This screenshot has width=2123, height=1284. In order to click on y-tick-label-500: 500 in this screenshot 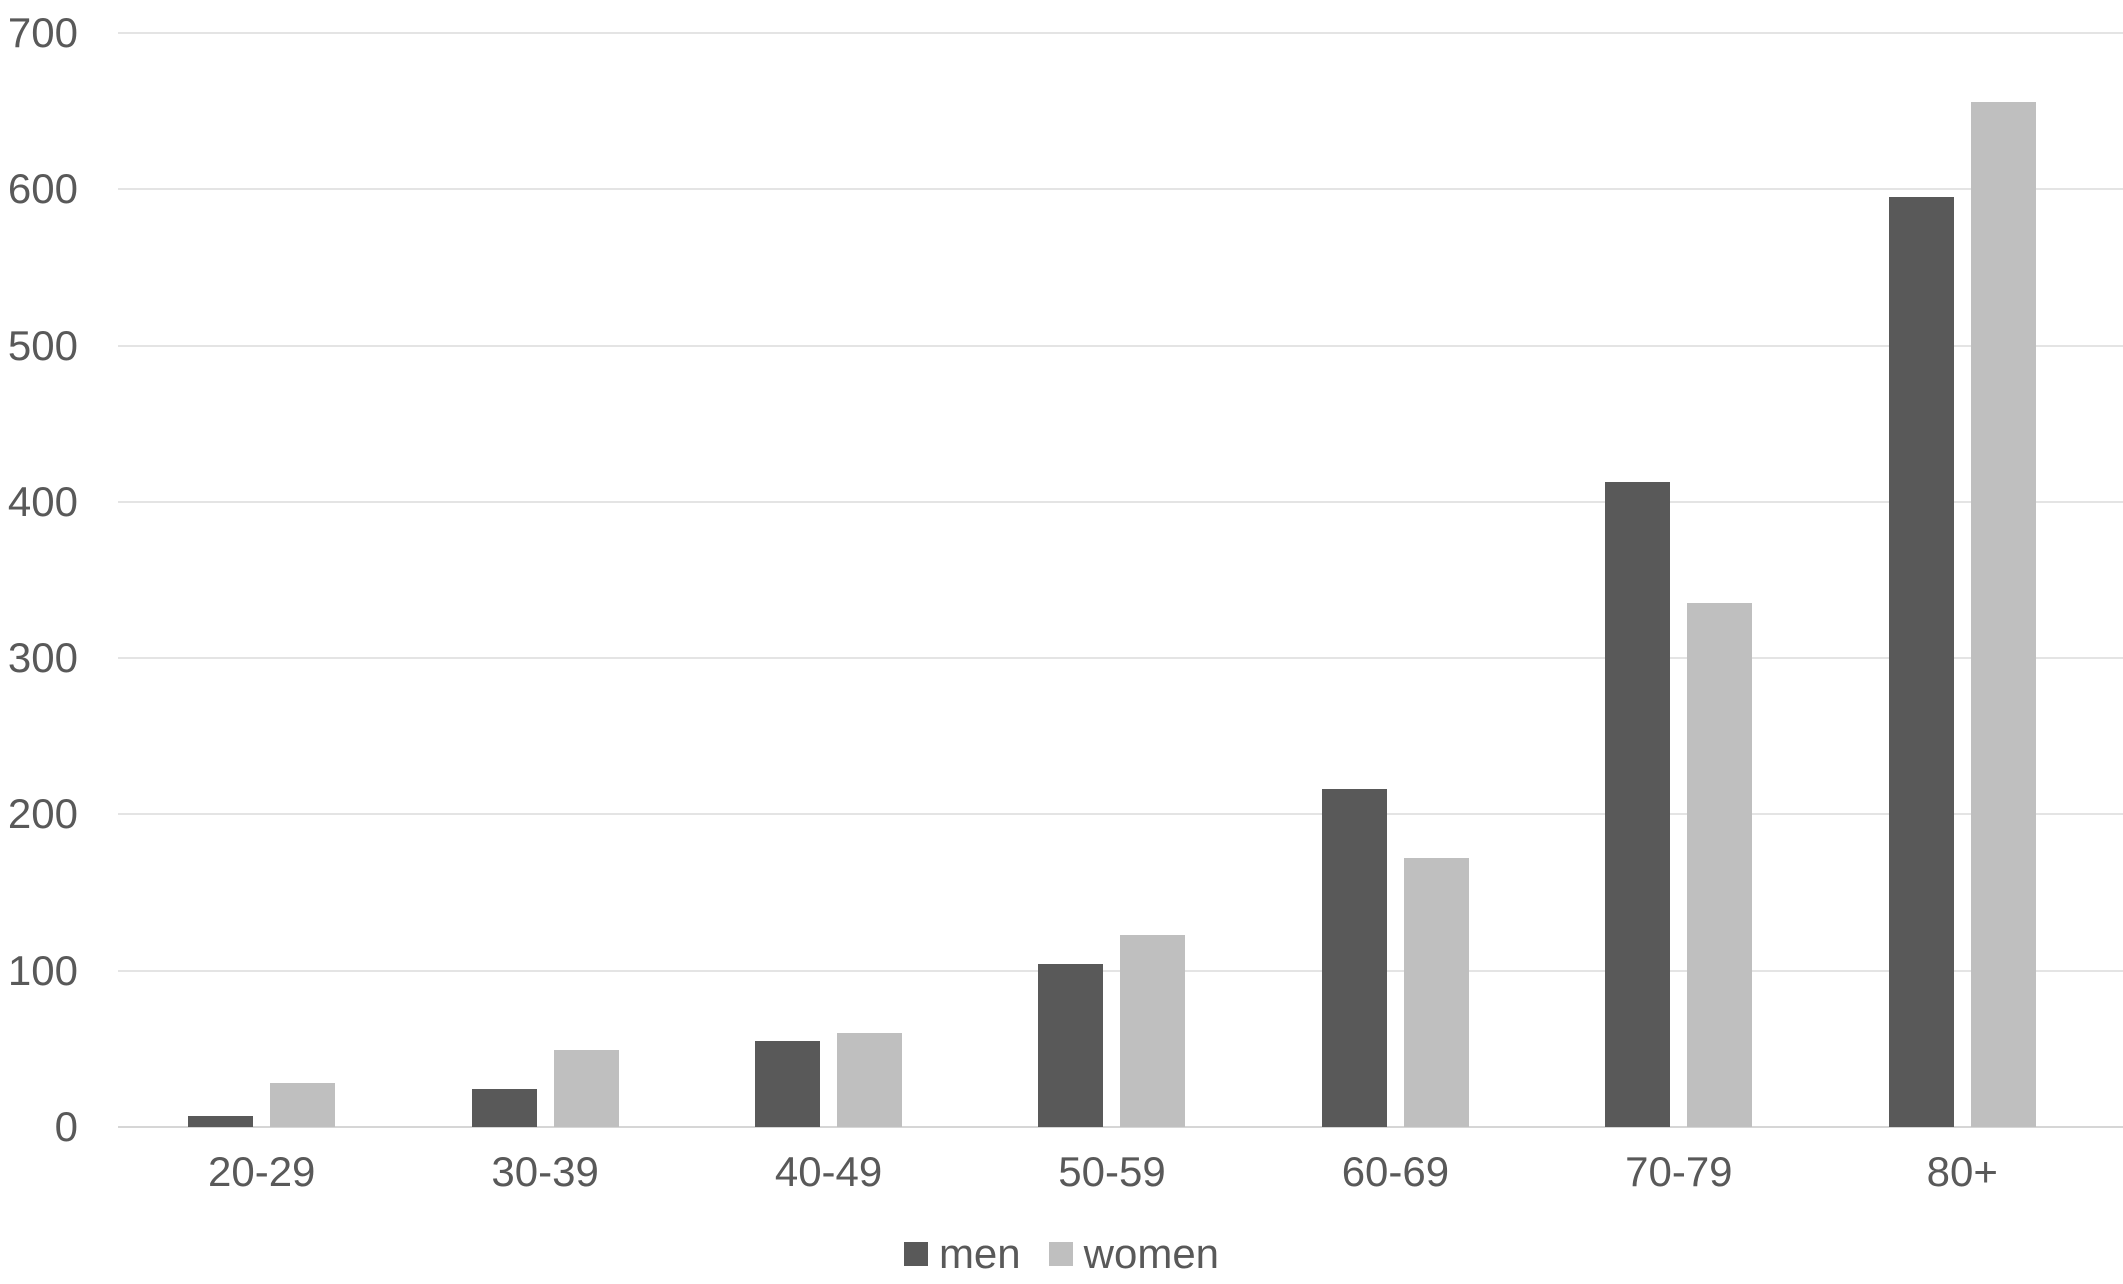, I will do `click(42, 345)`.